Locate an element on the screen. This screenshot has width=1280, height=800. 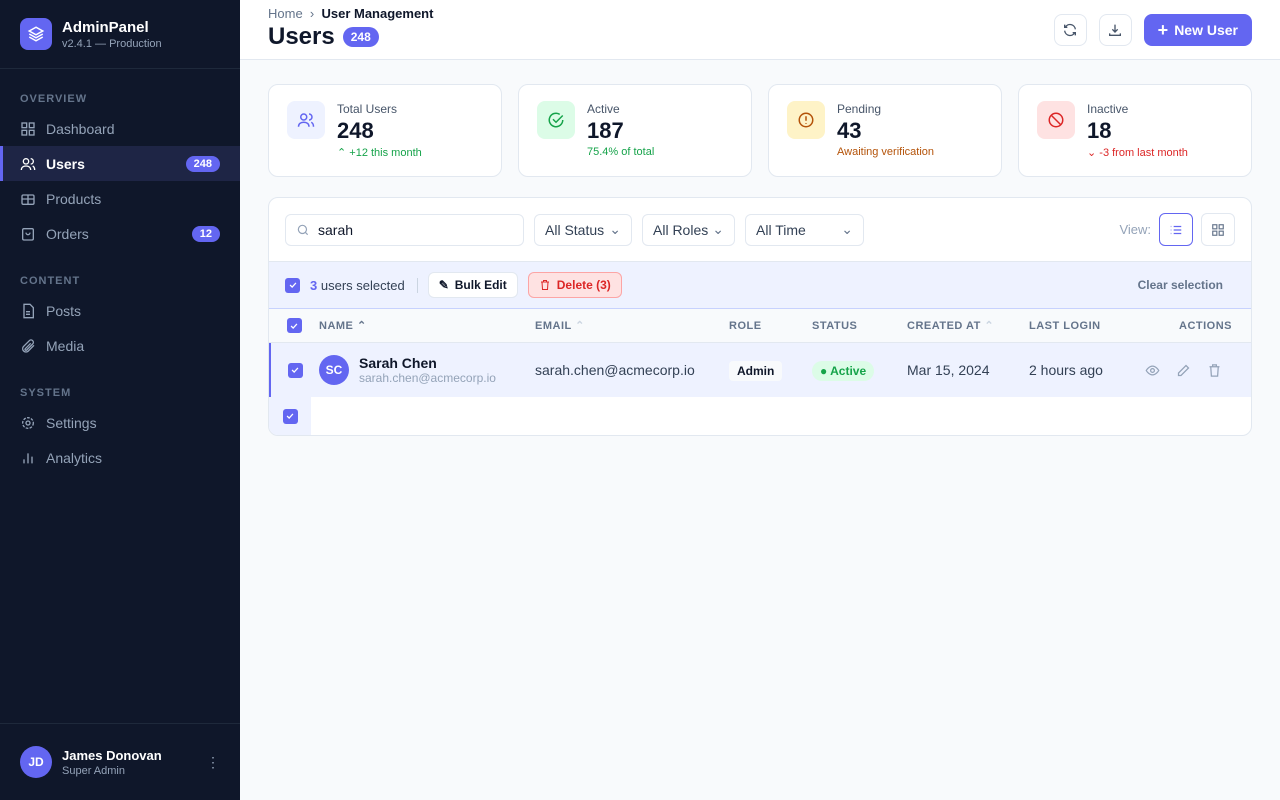
select-all-checkbox is located at coordinates (292, 285).